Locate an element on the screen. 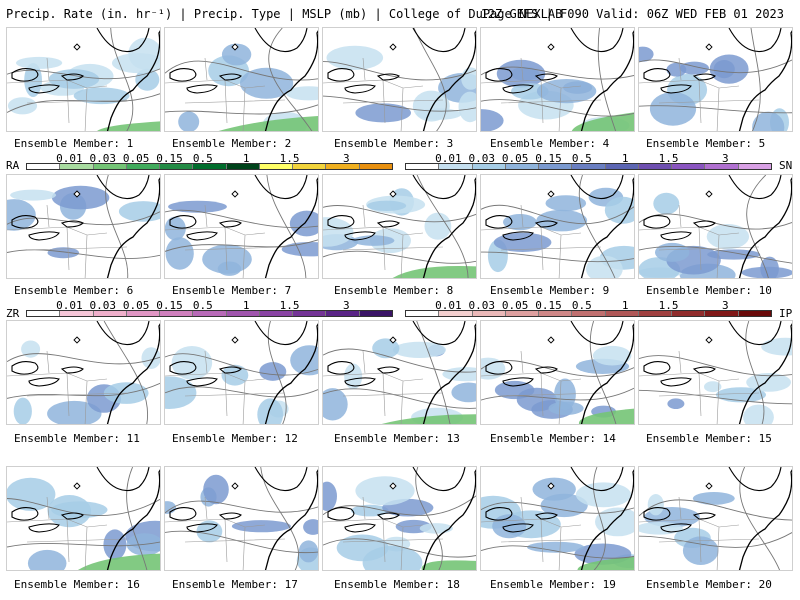 Image resolution: width=800 pixels, height=600 pixels. ensemble-member-label: Ensemble Member: 19 is located at coordinates (553, 584).